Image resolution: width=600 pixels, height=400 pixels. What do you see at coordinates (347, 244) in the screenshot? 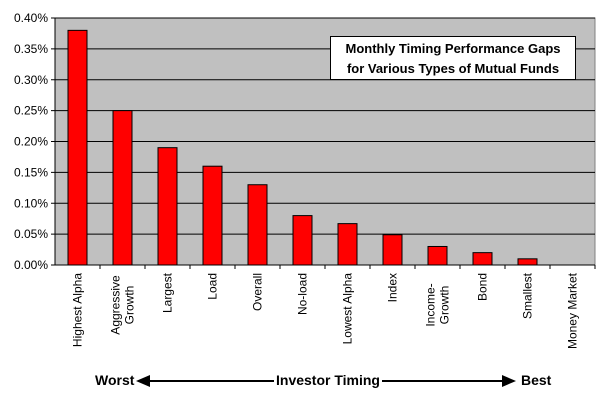
I see `bar-lowest-alpha` at bounding box center [347, 244].